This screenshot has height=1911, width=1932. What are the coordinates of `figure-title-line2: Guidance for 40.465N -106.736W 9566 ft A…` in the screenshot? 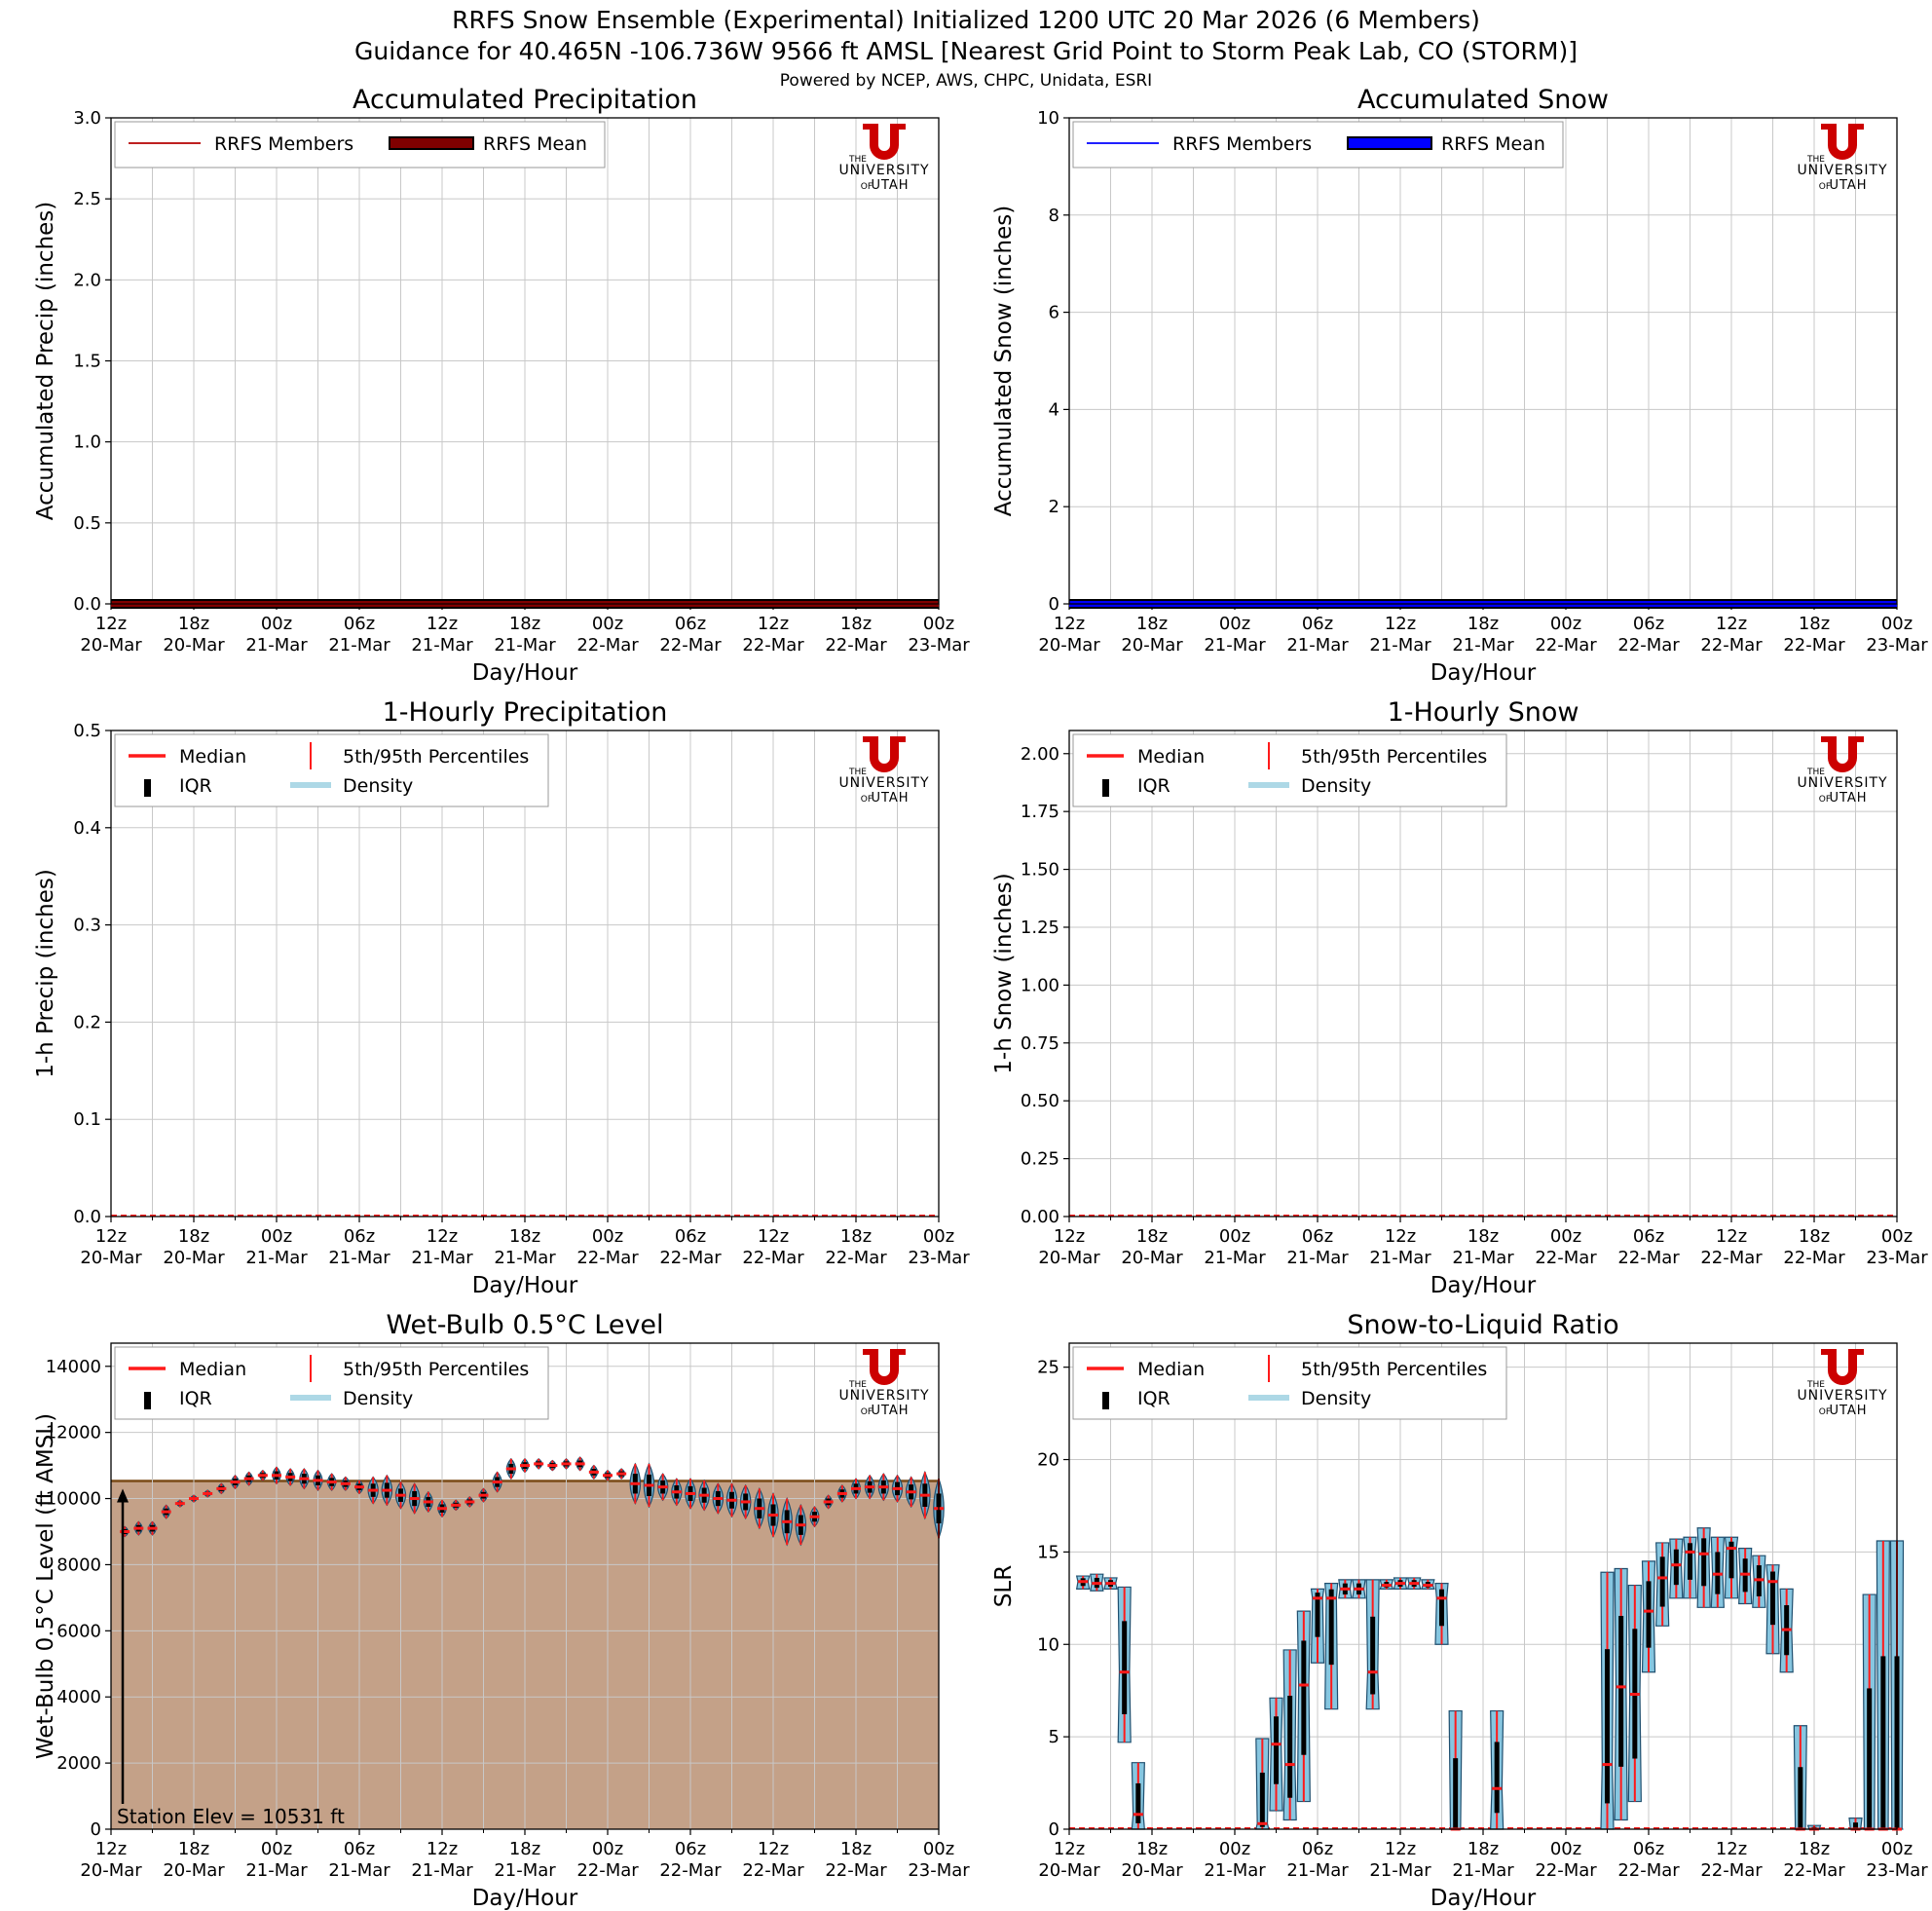 It's located at (966, 51).